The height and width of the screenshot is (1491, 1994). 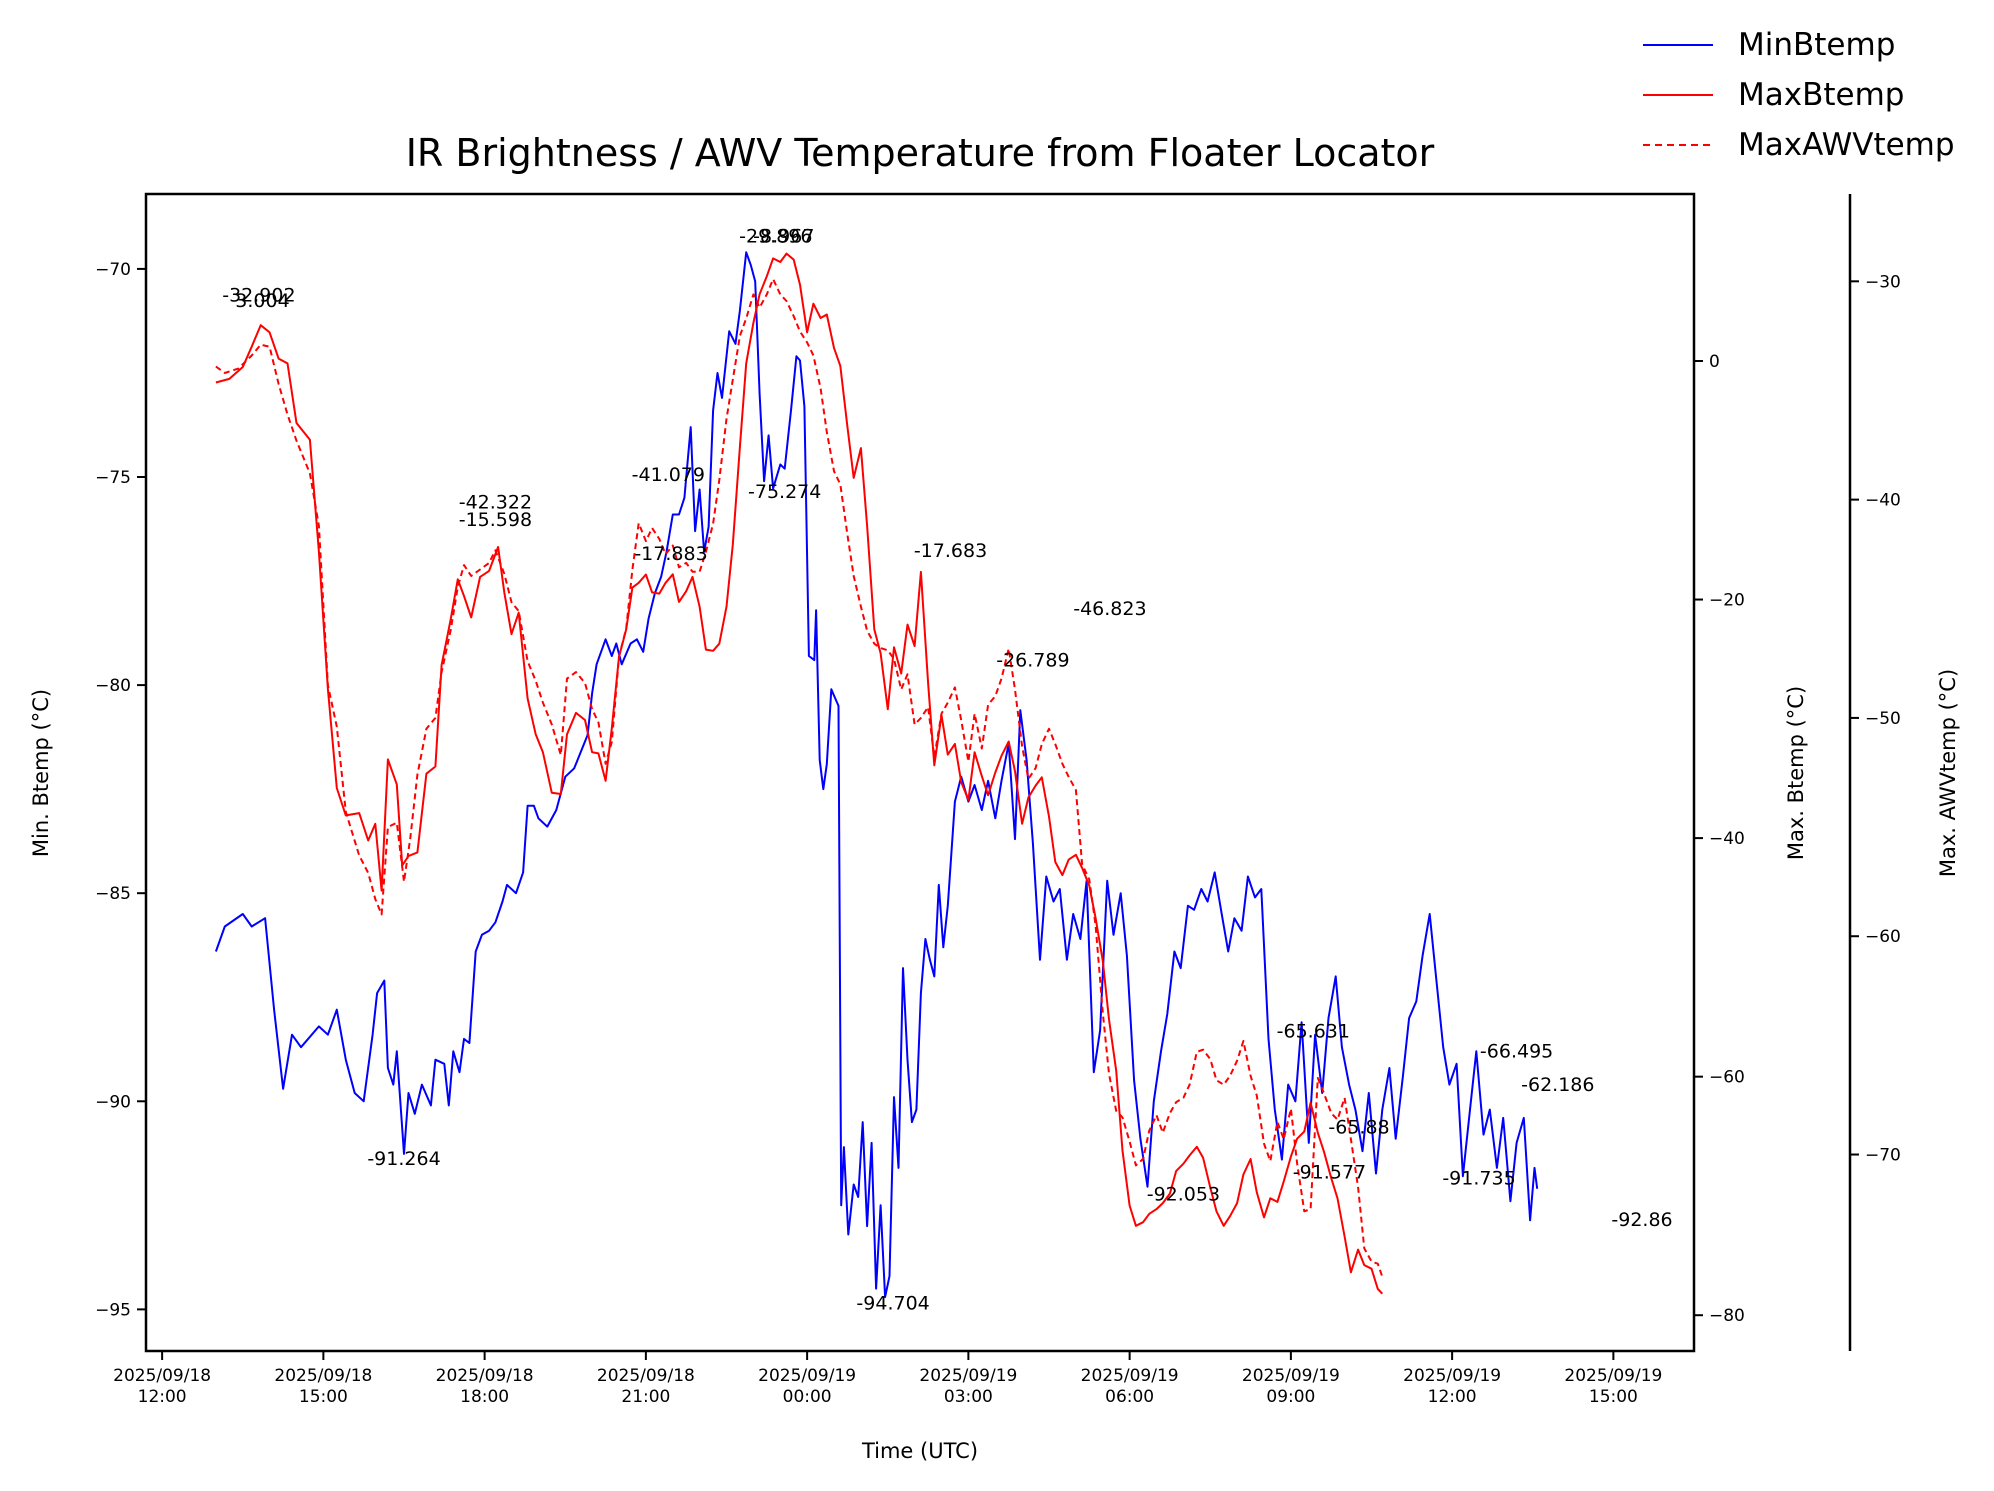 What do you see at coordinates (1714, 362) in the screenshot?
I see `y-tick-label-max: 0` at bounding box center [1714, 362].